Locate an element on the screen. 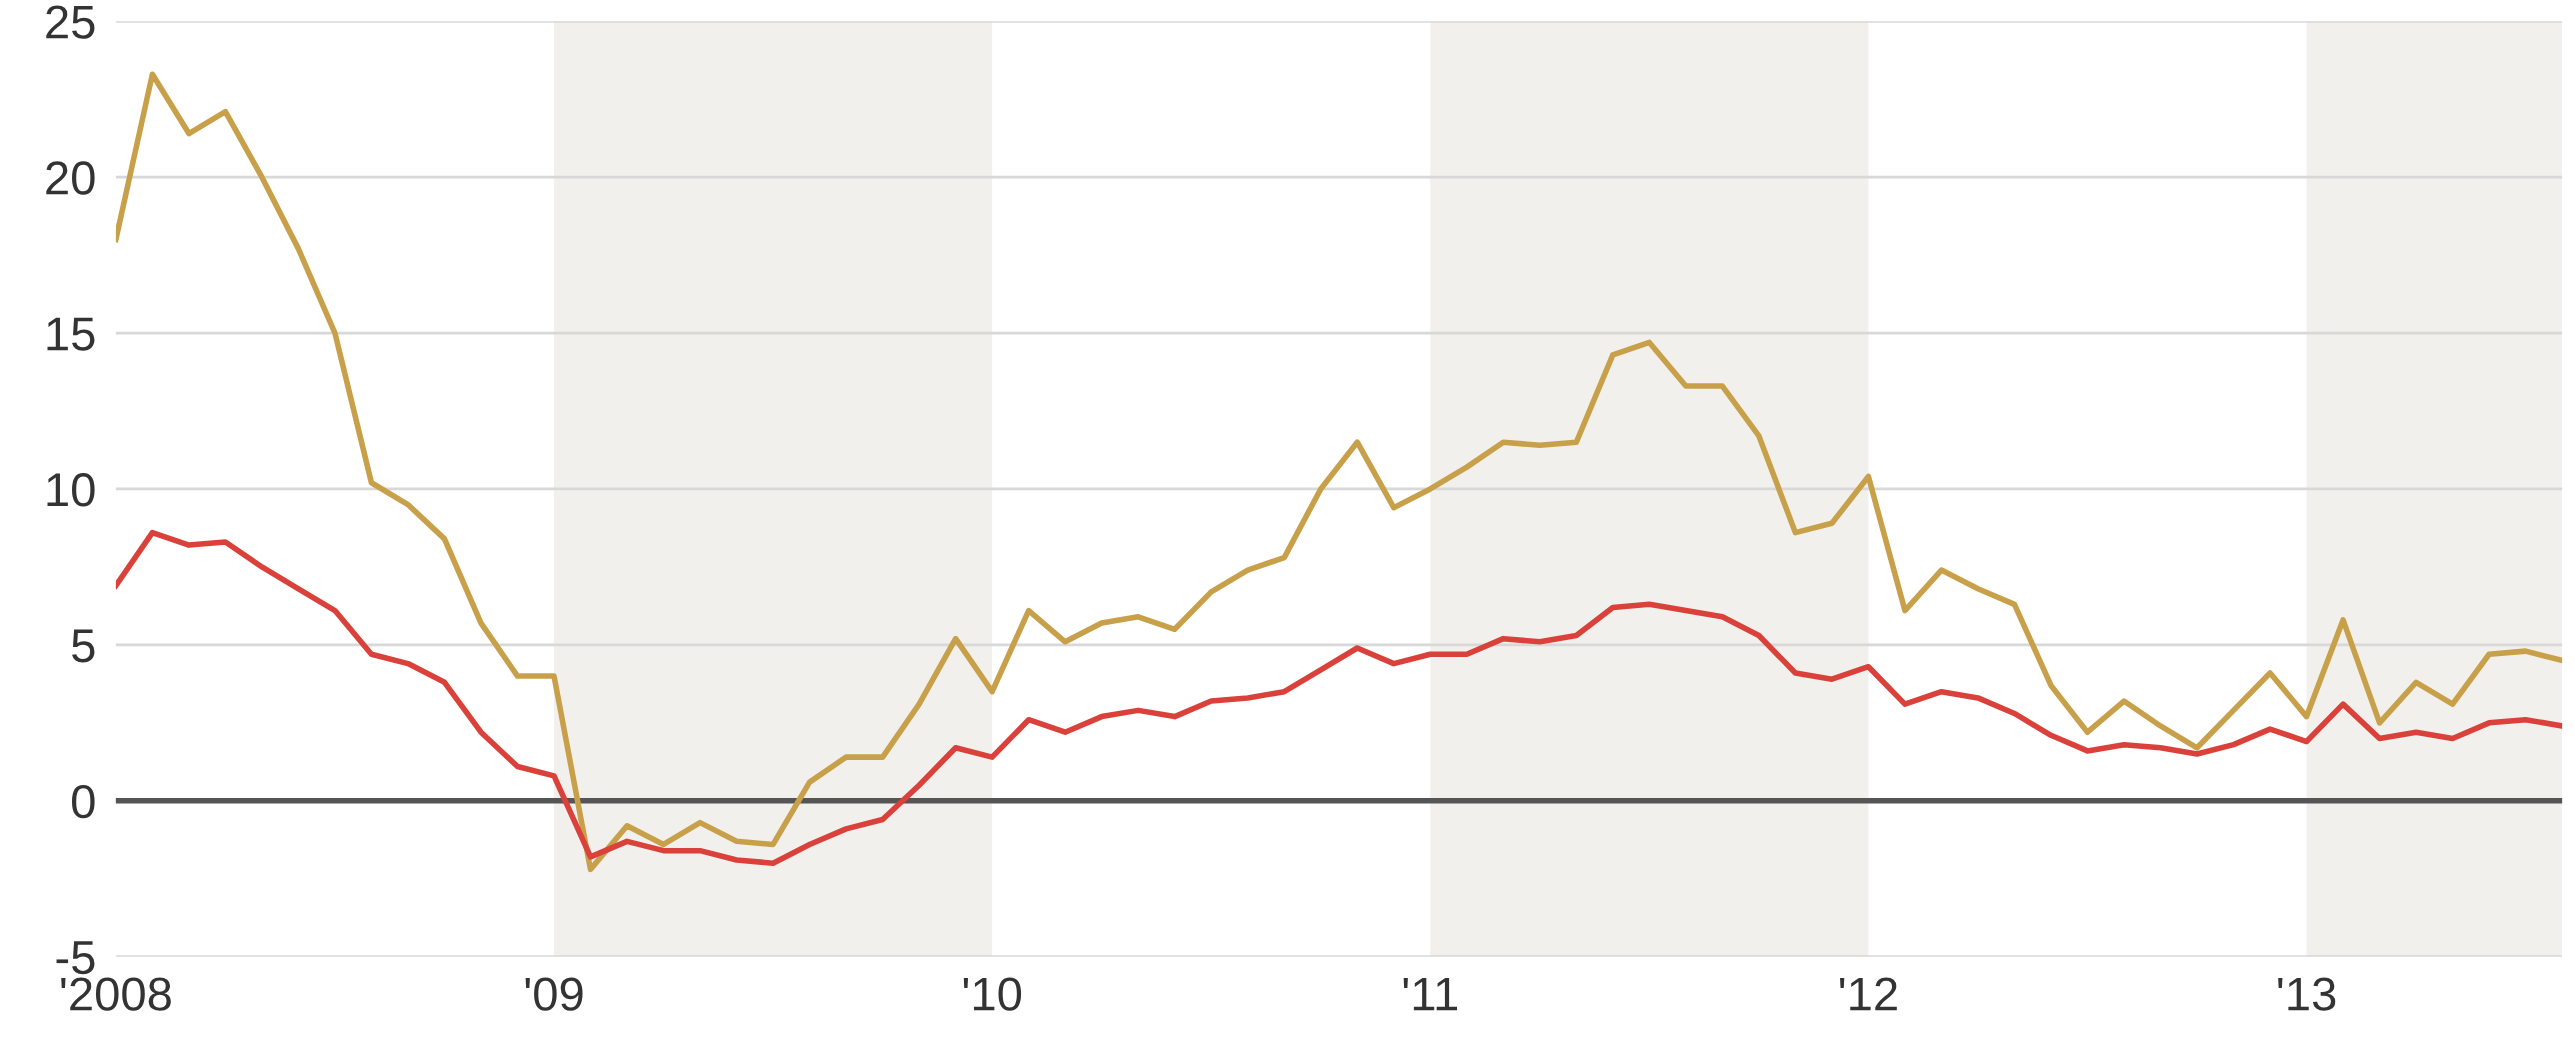  y-tick-label: 5 is located at coordinates (83, 646).